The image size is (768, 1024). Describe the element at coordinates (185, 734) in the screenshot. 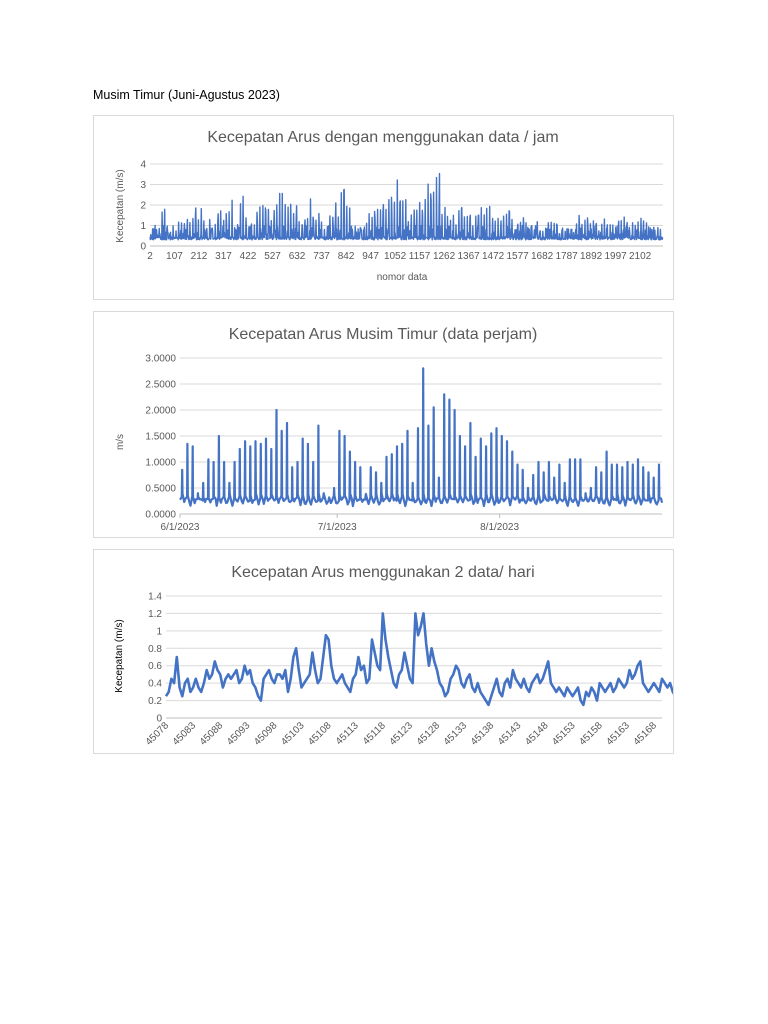

I see `x-tick-label: 45083` at that location.